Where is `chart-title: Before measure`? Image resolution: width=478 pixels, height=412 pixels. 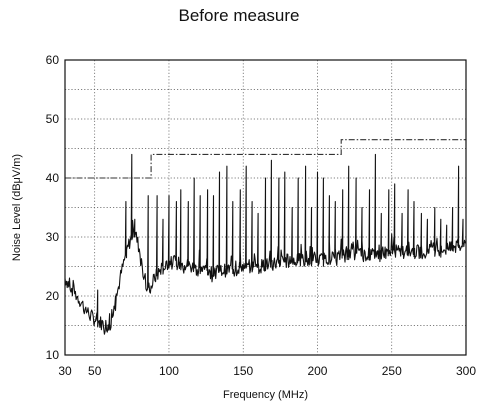
chart-title: Before measure is located at coordinates (239, 15).